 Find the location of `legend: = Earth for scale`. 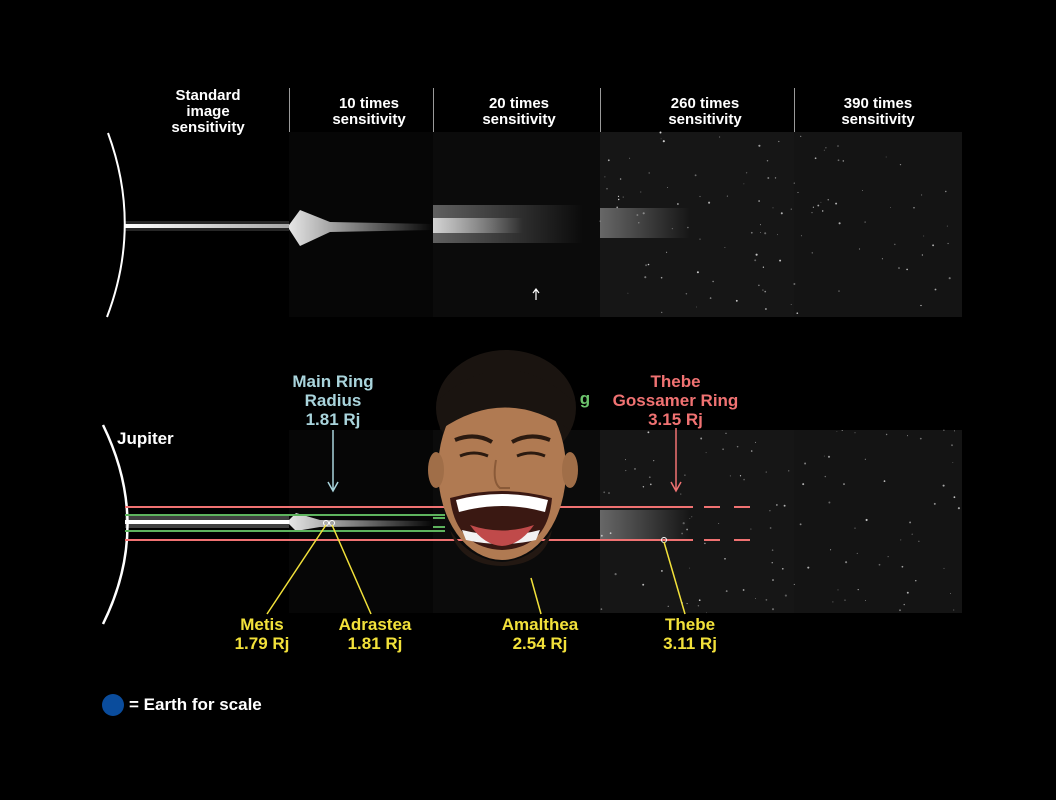

legend: = Earth for scale is located at coordinates (182, 705).